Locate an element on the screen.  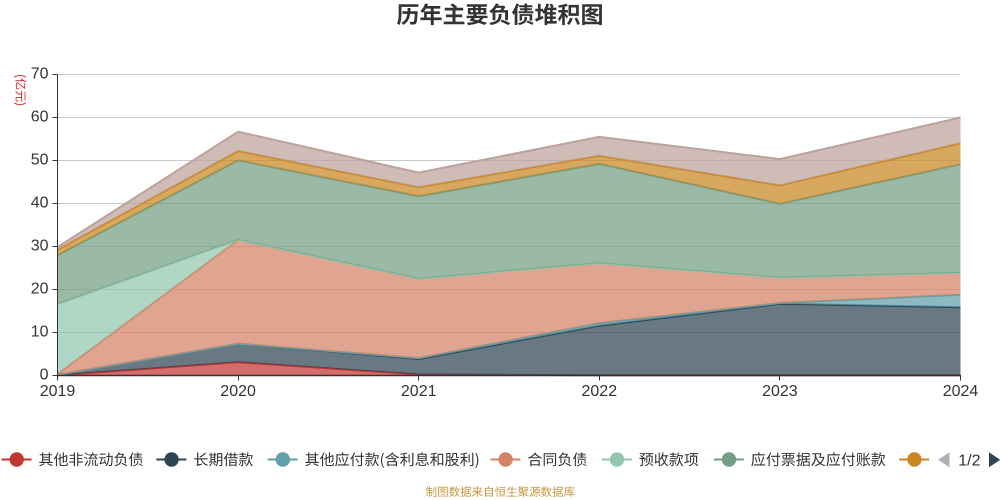
svg-text: 70 is located at coordinates (40, 73).